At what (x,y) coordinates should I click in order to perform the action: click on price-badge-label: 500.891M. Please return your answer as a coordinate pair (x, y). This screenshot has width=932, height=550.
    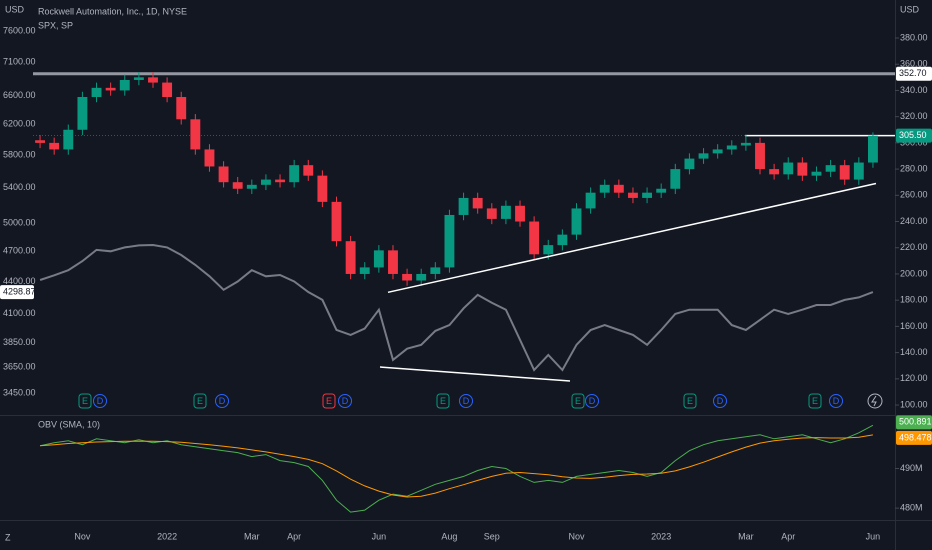
    Looking at the image, I should click on (915, 422).